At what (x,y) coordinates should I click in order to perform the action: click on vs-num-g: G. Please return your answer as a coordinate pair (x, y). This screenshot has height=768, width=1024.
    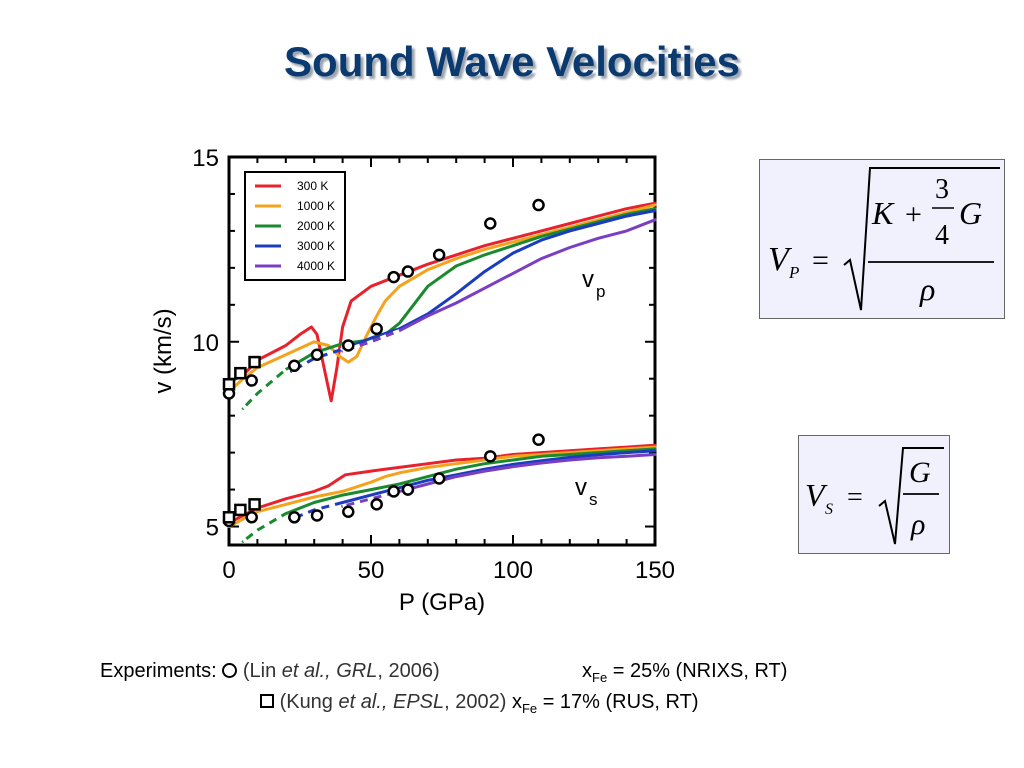
    Looking at the image, I should click on (920, 472).